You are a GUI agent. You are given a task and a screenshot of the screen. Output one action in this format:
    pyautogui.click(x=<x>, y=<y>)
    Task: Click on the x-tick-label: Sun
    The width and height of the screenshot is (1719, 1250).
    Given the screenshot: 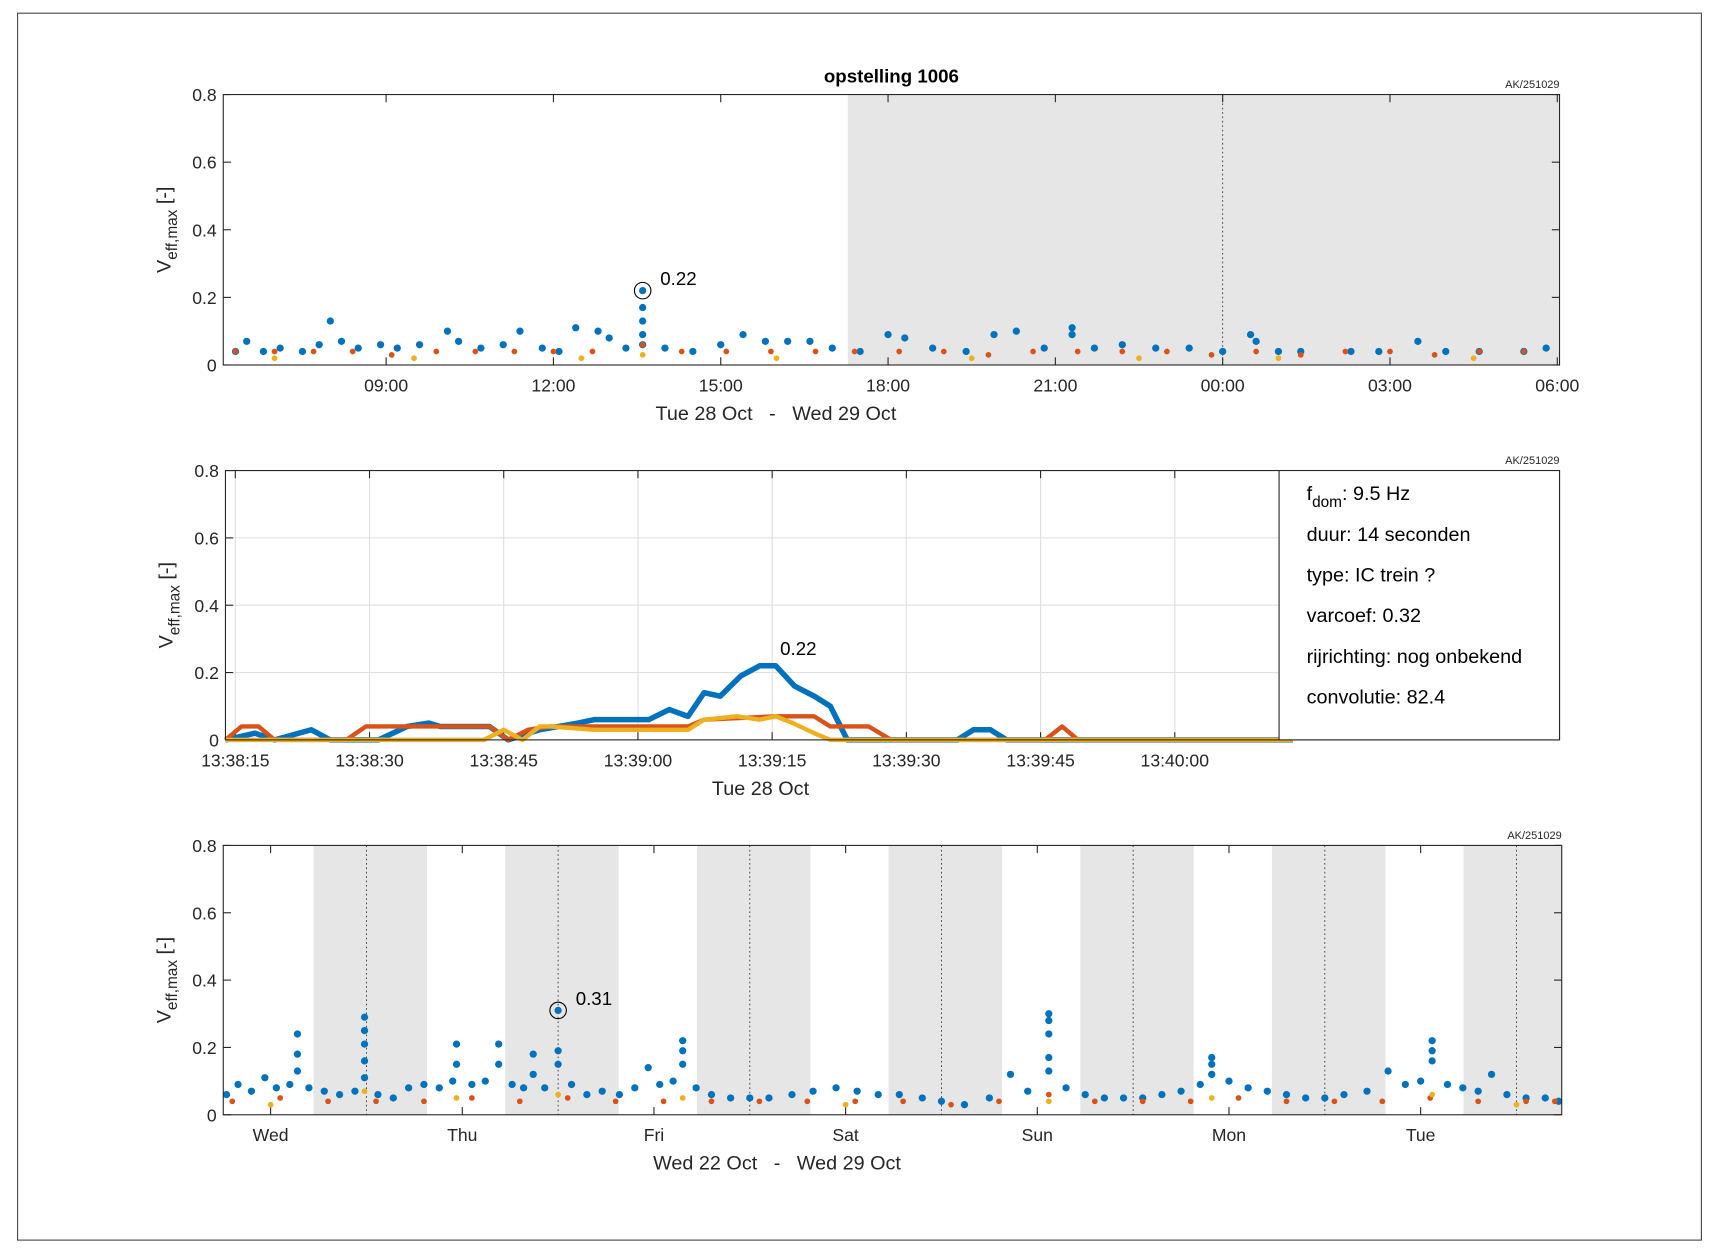 What is the action you would take?
    pyautogui.click(x=1037, y=1135)
    